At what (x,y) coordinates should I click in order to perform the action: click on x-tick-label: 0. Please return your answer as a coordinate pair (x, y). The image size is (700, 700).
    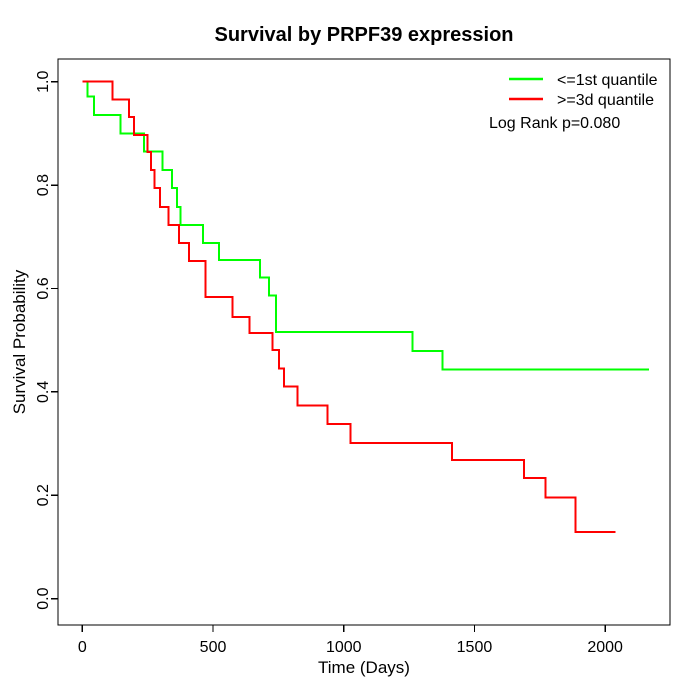
    Looking at the image, I should click on (82, 647).